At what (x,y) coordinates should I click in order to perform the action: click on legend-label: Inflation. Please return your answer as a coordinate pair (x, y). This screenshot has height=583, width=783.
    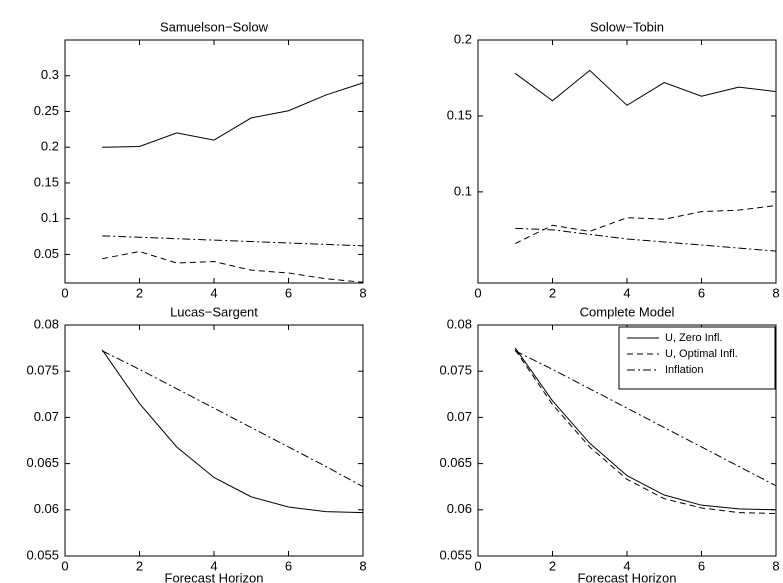
    Looking at the image, I should click on (684, 370).